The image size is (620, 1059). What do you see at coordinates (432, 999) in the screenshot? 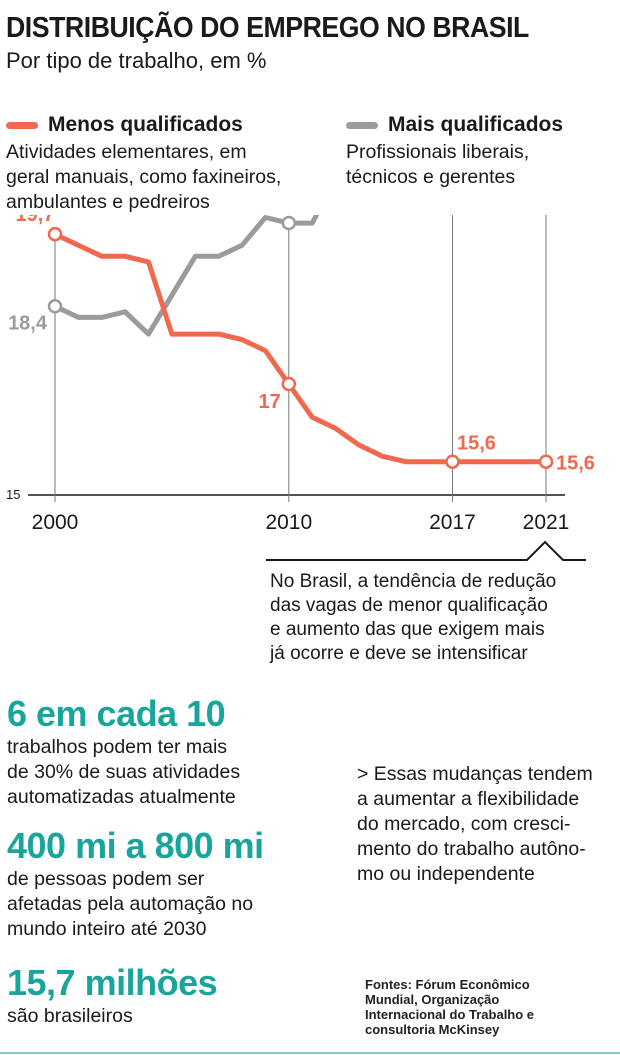
I see `sources-line: Mundial, Organização` at bounding box center [432, 999].